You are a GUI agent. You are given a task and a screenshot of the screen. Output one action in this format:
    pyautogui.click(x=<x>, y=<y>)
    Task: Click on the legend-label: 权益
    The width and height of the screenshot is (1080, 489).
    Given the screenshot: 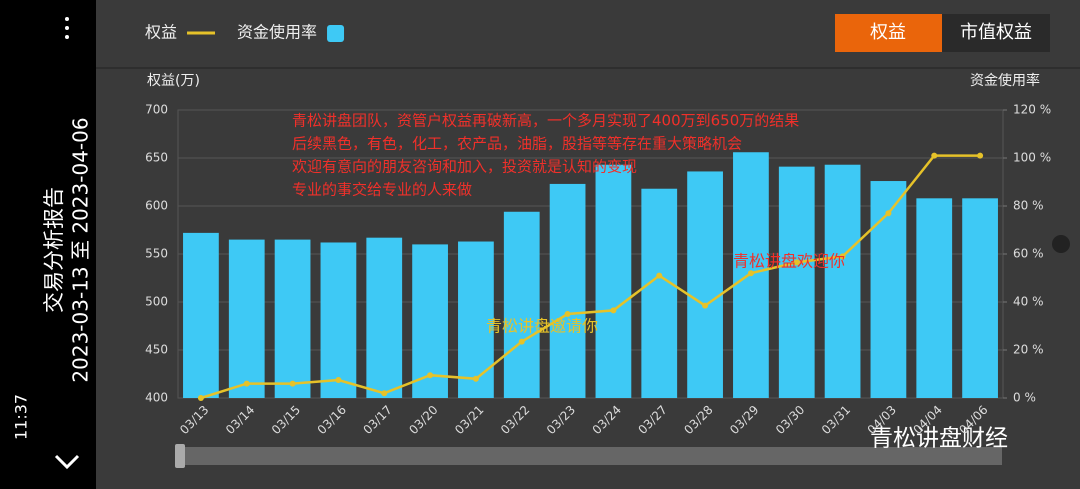 What is the action you would take?
    pyautogui.click(x=161, y=32)
    